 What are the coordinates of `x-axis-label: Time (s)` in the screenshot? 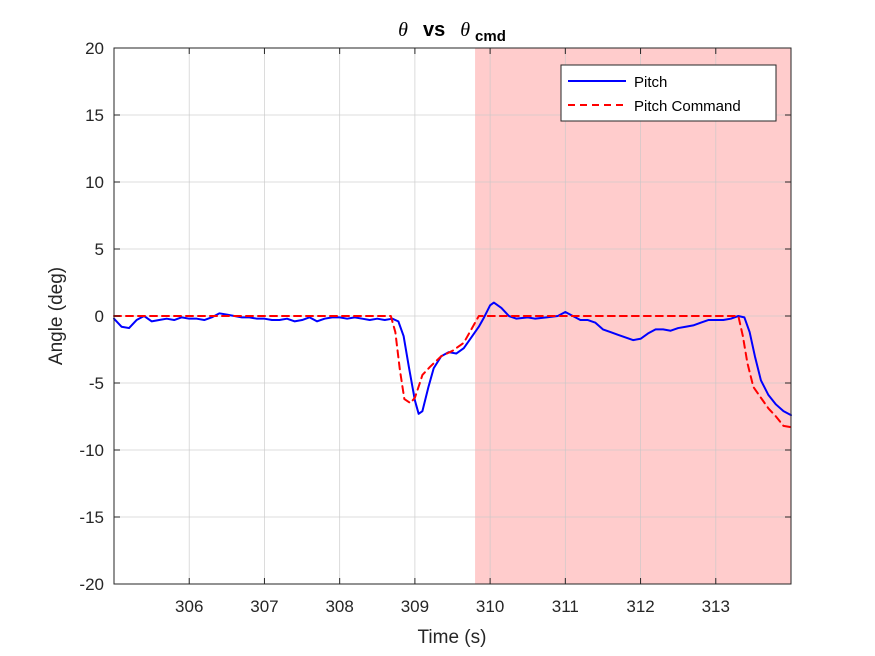 It's located at (452, 637).